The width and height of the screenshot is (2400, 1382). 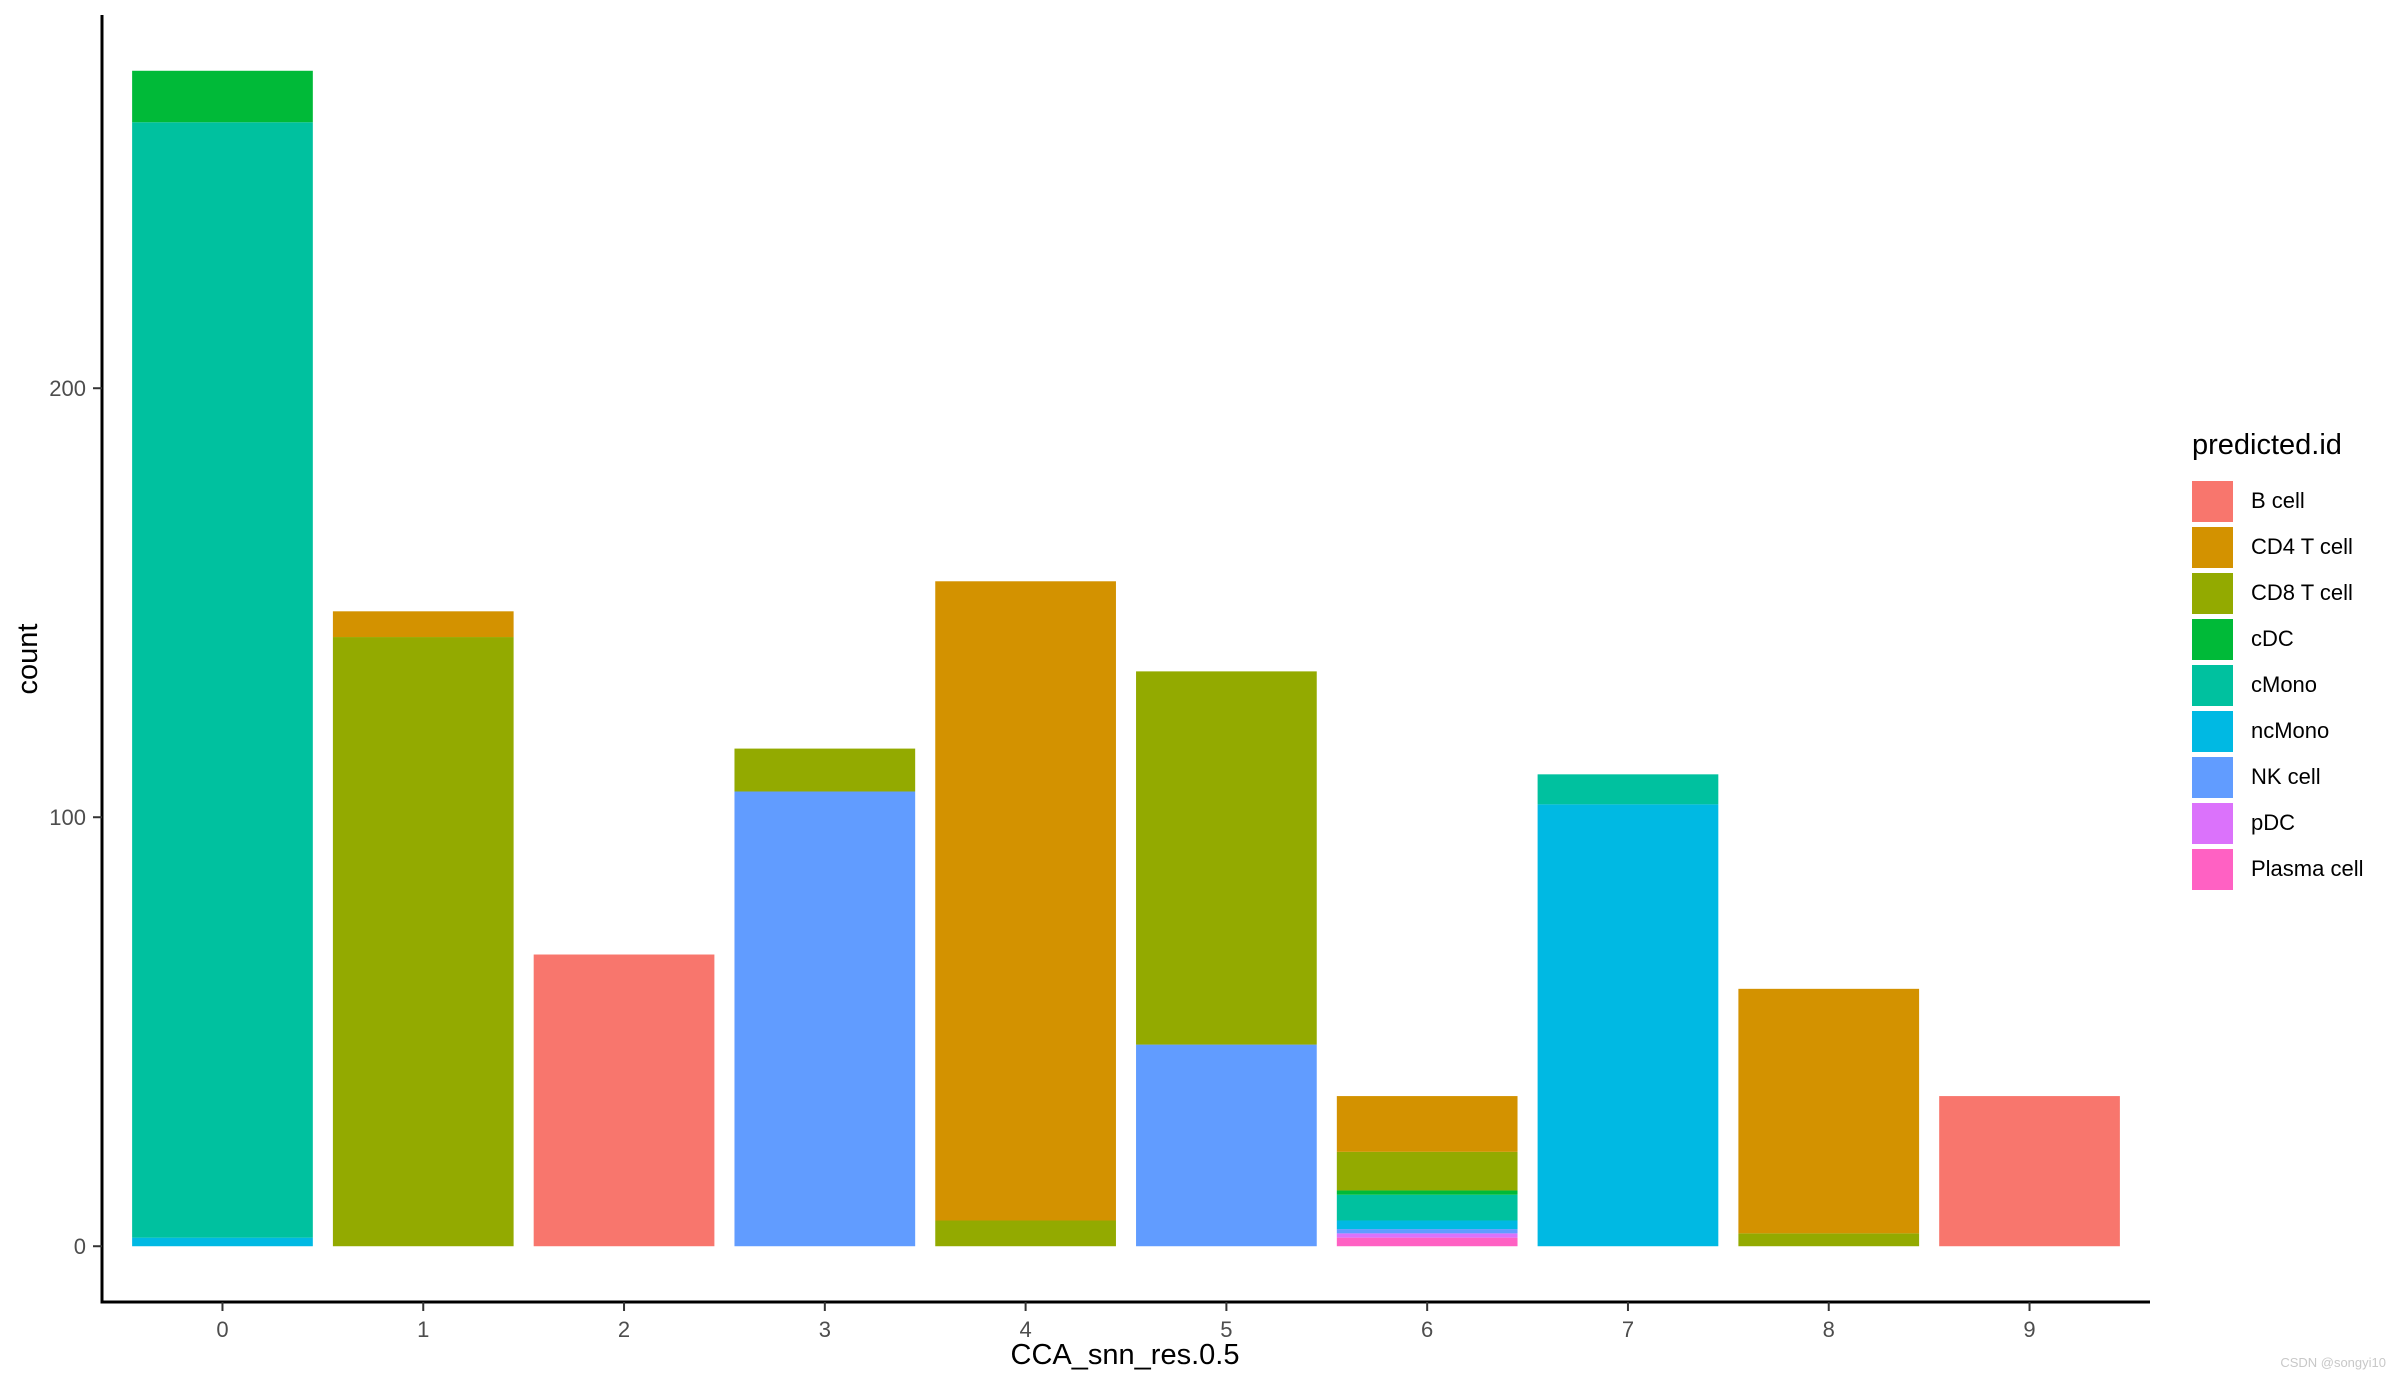 I want to click on x-tick-label: 7, so click(x=1628, y=1329).